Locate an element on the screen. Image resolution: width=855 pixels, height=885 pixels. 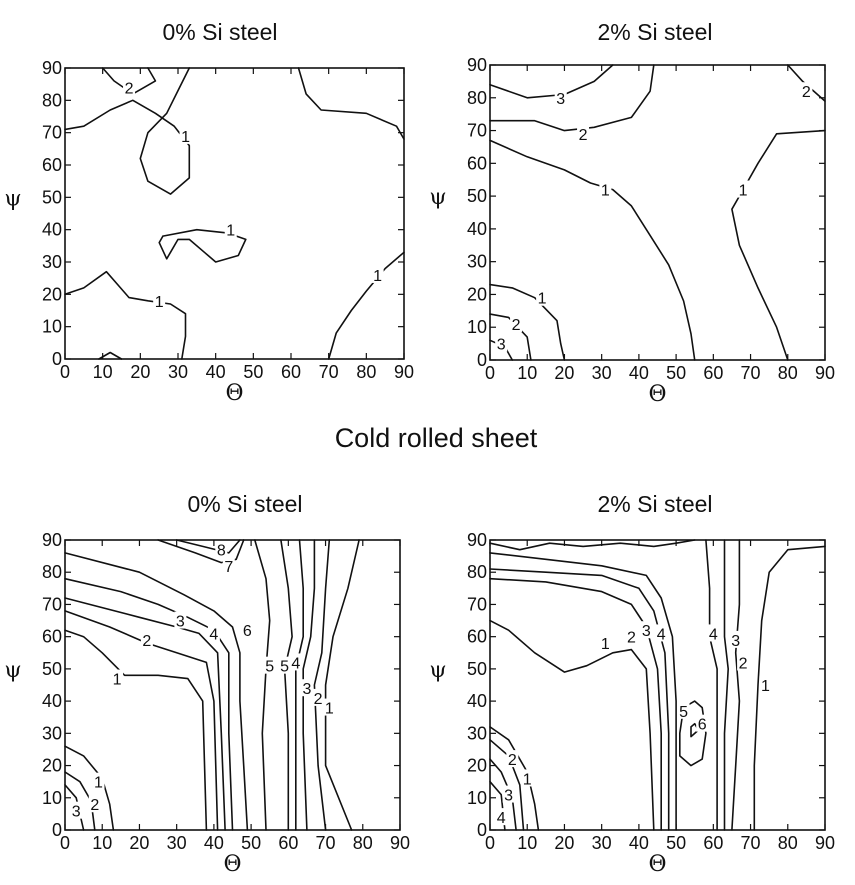
panel-title: 0% Si steel is located at coordinates (244, 504).